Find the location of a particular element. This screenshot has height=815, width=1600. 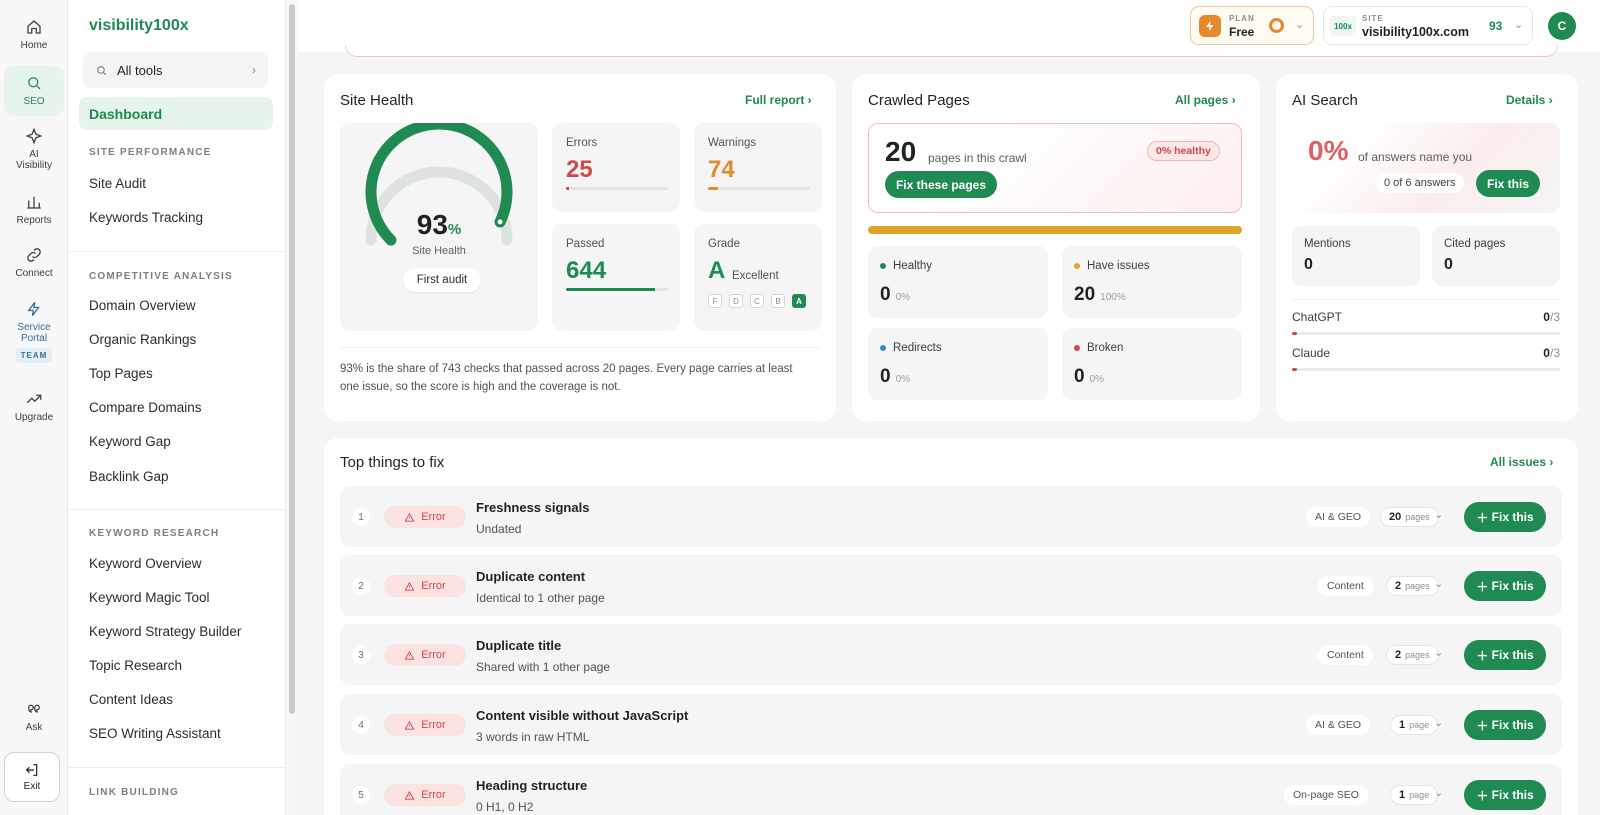

rail-home: Home is located at coordinates (34, 38).